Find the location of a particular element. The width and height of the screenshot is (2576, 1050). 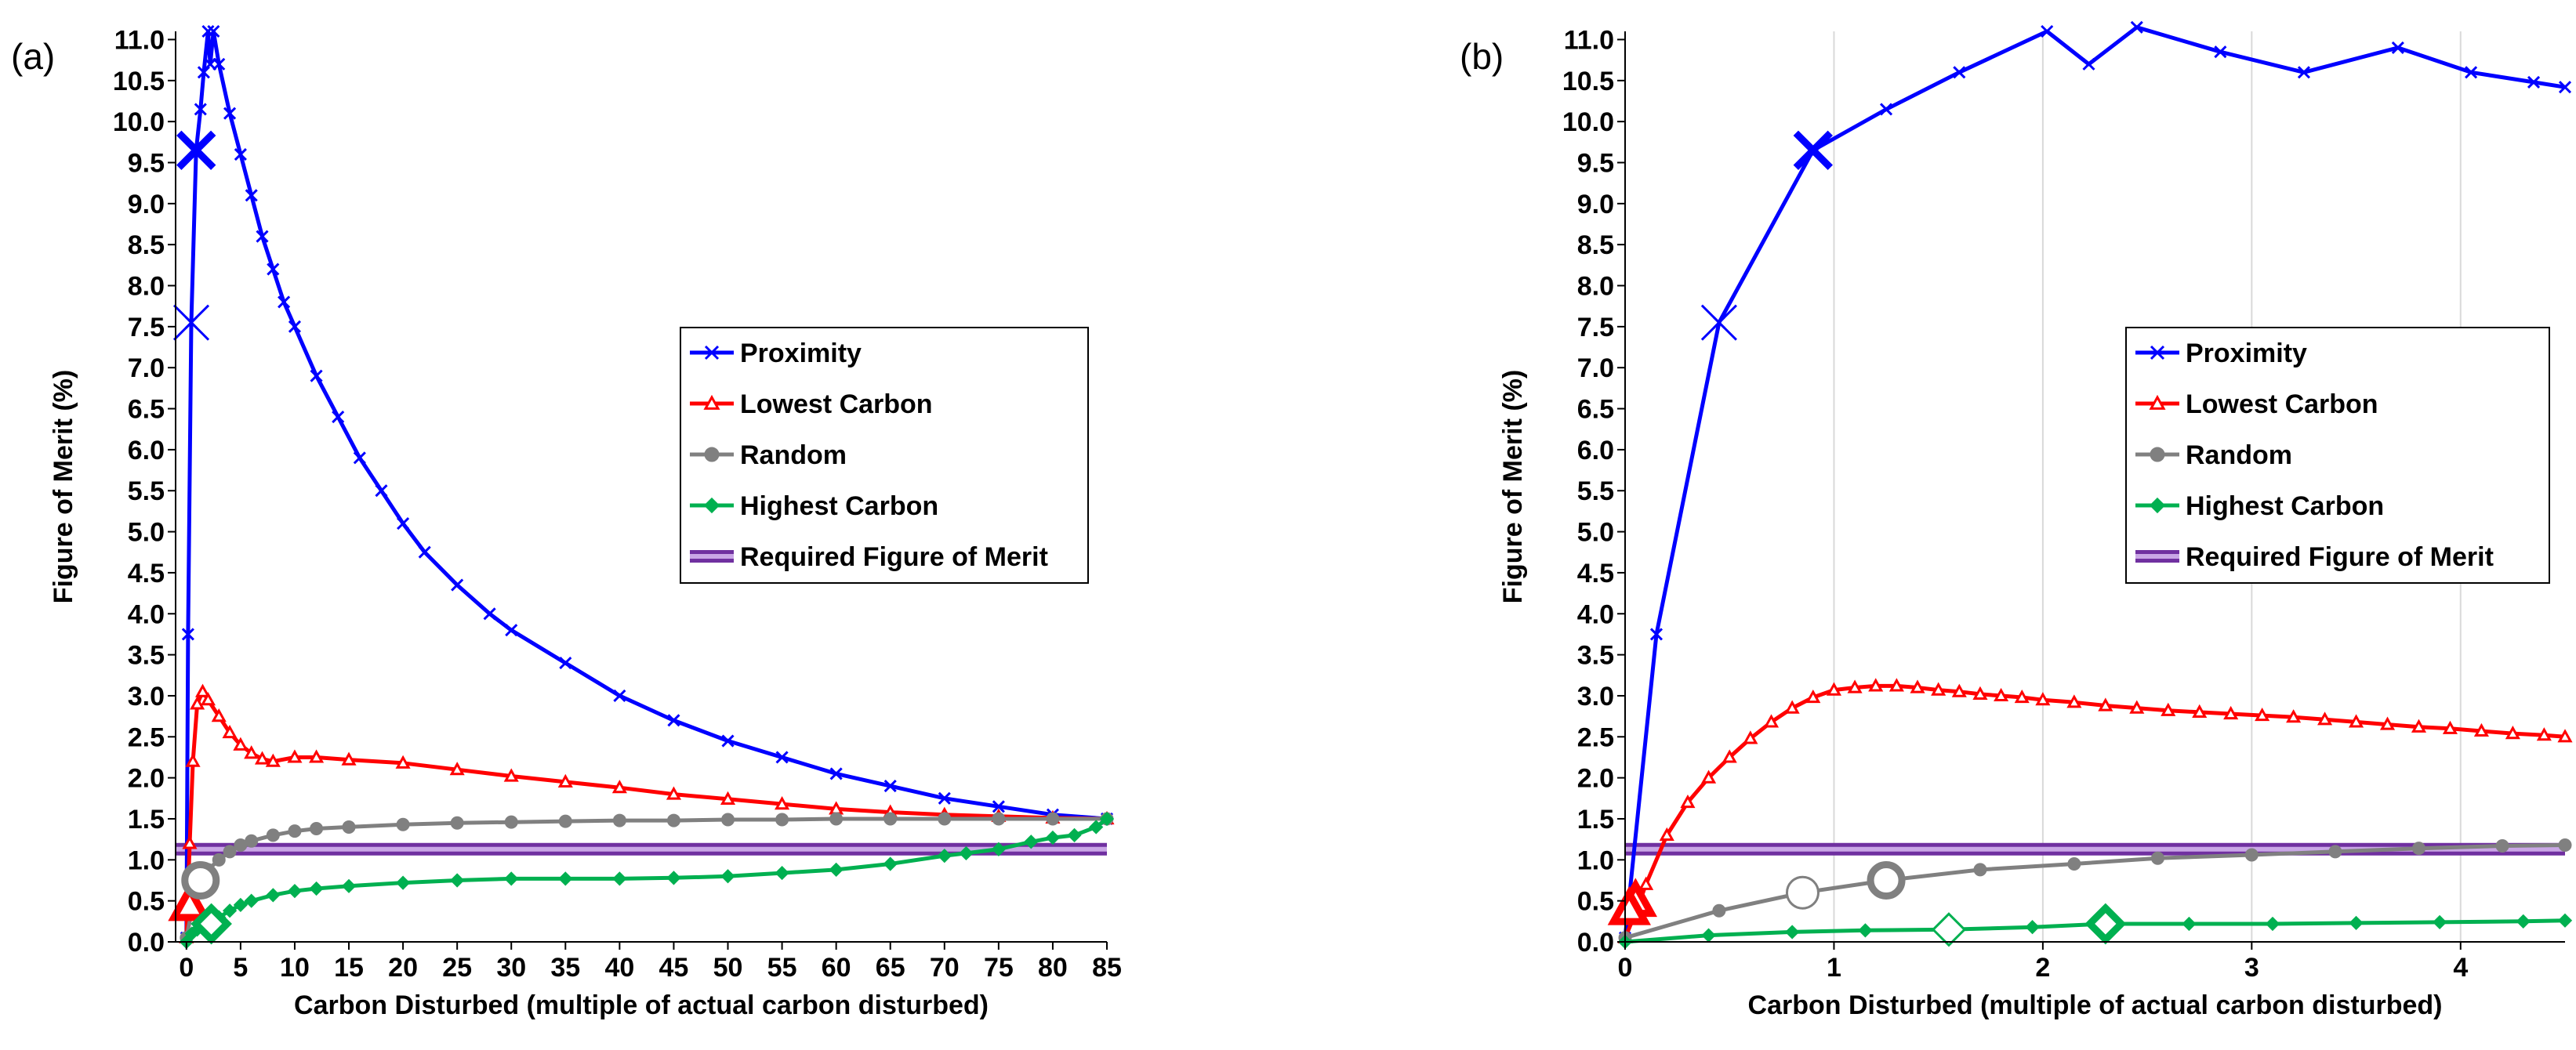

x-tick-label: 50 is located at coordinates (728, 968).